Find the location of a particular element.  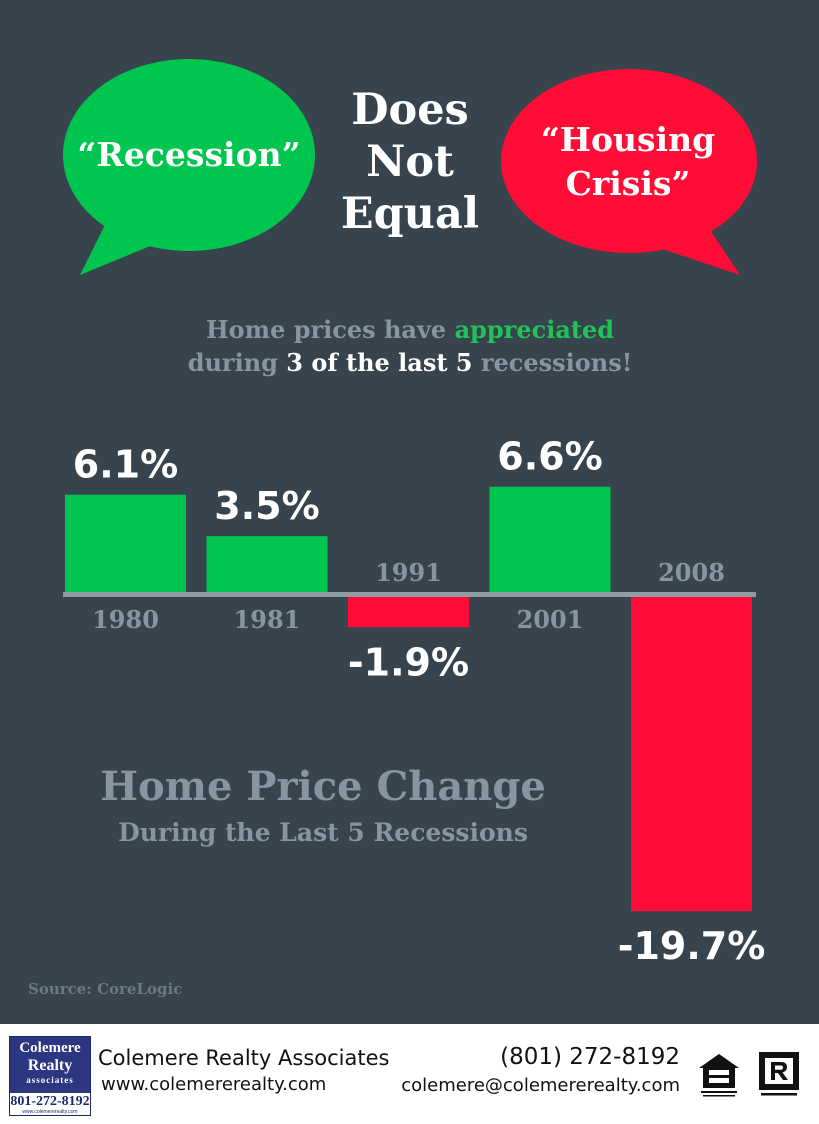

bar-1980 is located at coordinates (125, 543).